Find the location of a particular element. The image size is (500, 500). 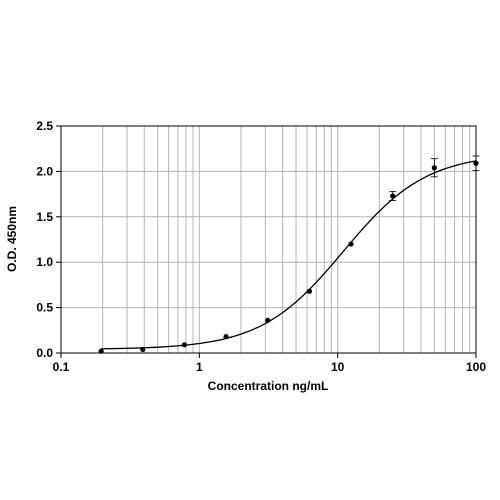

y-tick-label: 1.5 is located at coordinates (44, 217).